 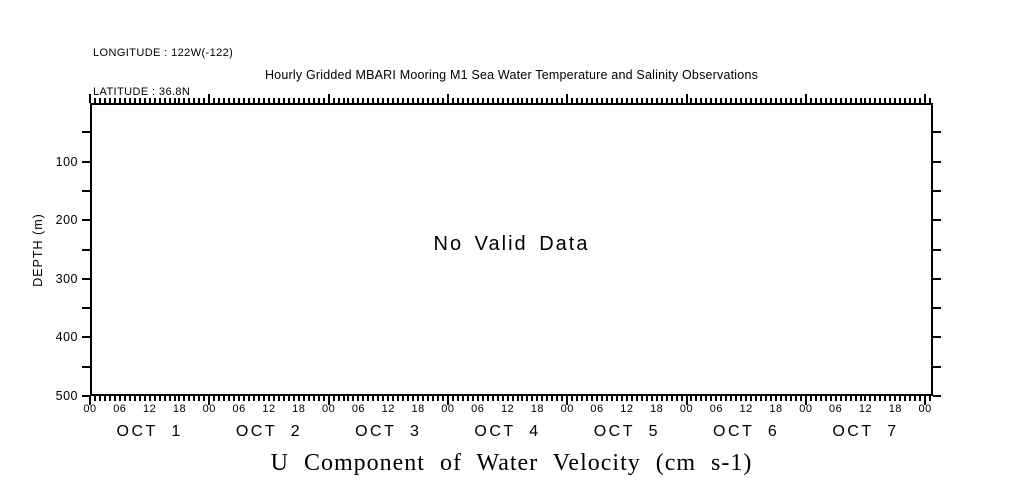 I want to click on day-label: OCT 7, so click(x=865, y=431).